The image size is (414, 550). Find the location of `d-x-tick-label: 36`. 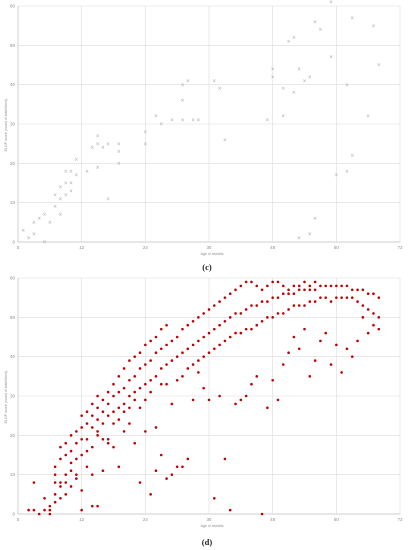

d-x-tick-label: 36 is located at coordinates (209, 519).